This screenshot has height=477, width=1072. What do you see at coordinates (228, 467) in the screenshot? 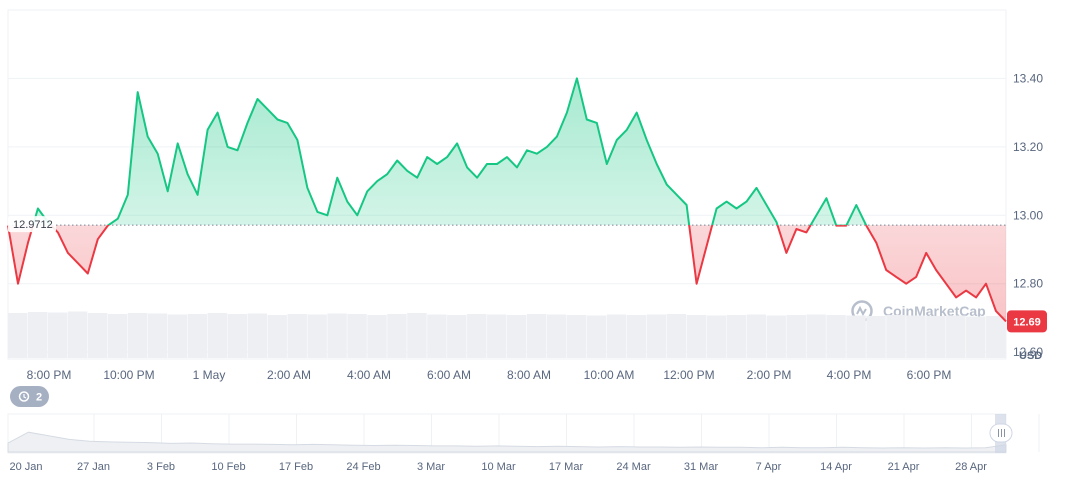
I see `navigator-label: 10 Feb` at bounding box center [228, 467].